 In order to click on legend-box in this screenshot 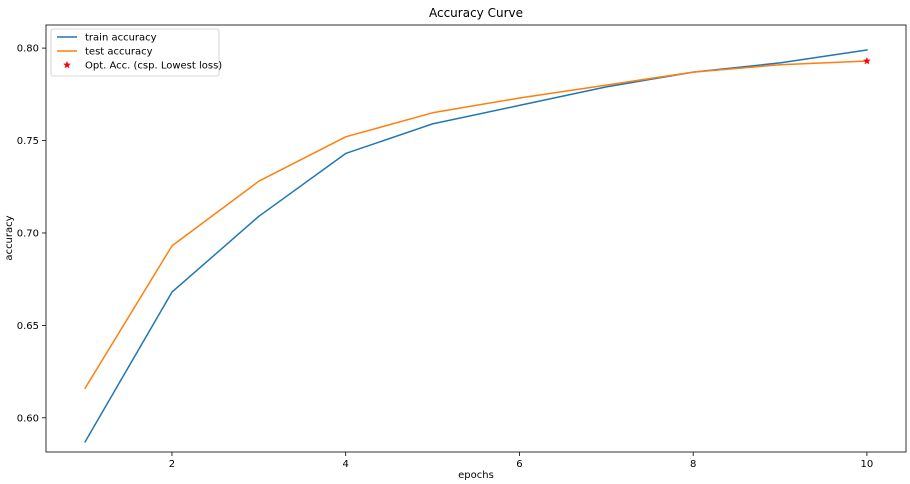, I will do `click(135, 52)`.